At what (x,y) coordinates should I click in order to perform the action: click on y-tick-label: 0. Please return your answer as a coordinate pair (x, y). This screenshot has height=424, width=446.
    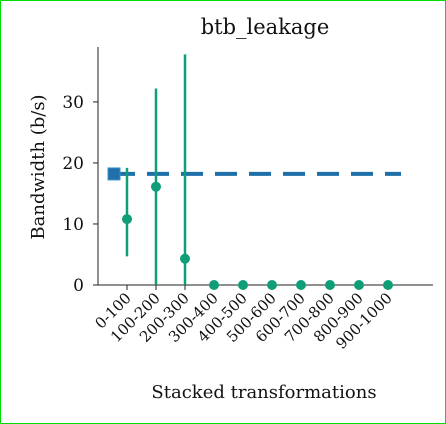
    Looking at the image, I should click on (78, 286).